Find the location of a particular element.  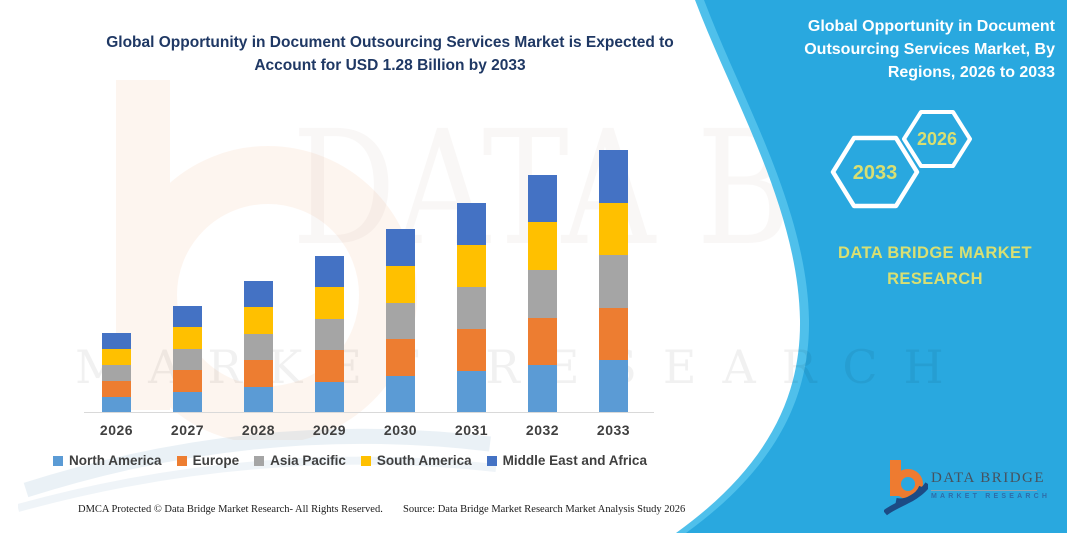

hexagon-2026-icon is located at coordinates (937, 139).